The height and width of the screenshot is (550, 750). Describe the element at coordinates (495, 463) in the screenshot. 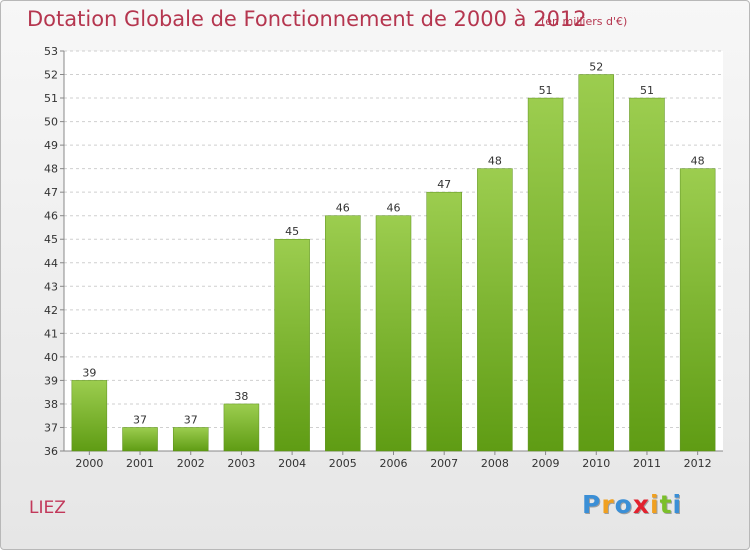

I see `x-tick-label: 2008` at that location.